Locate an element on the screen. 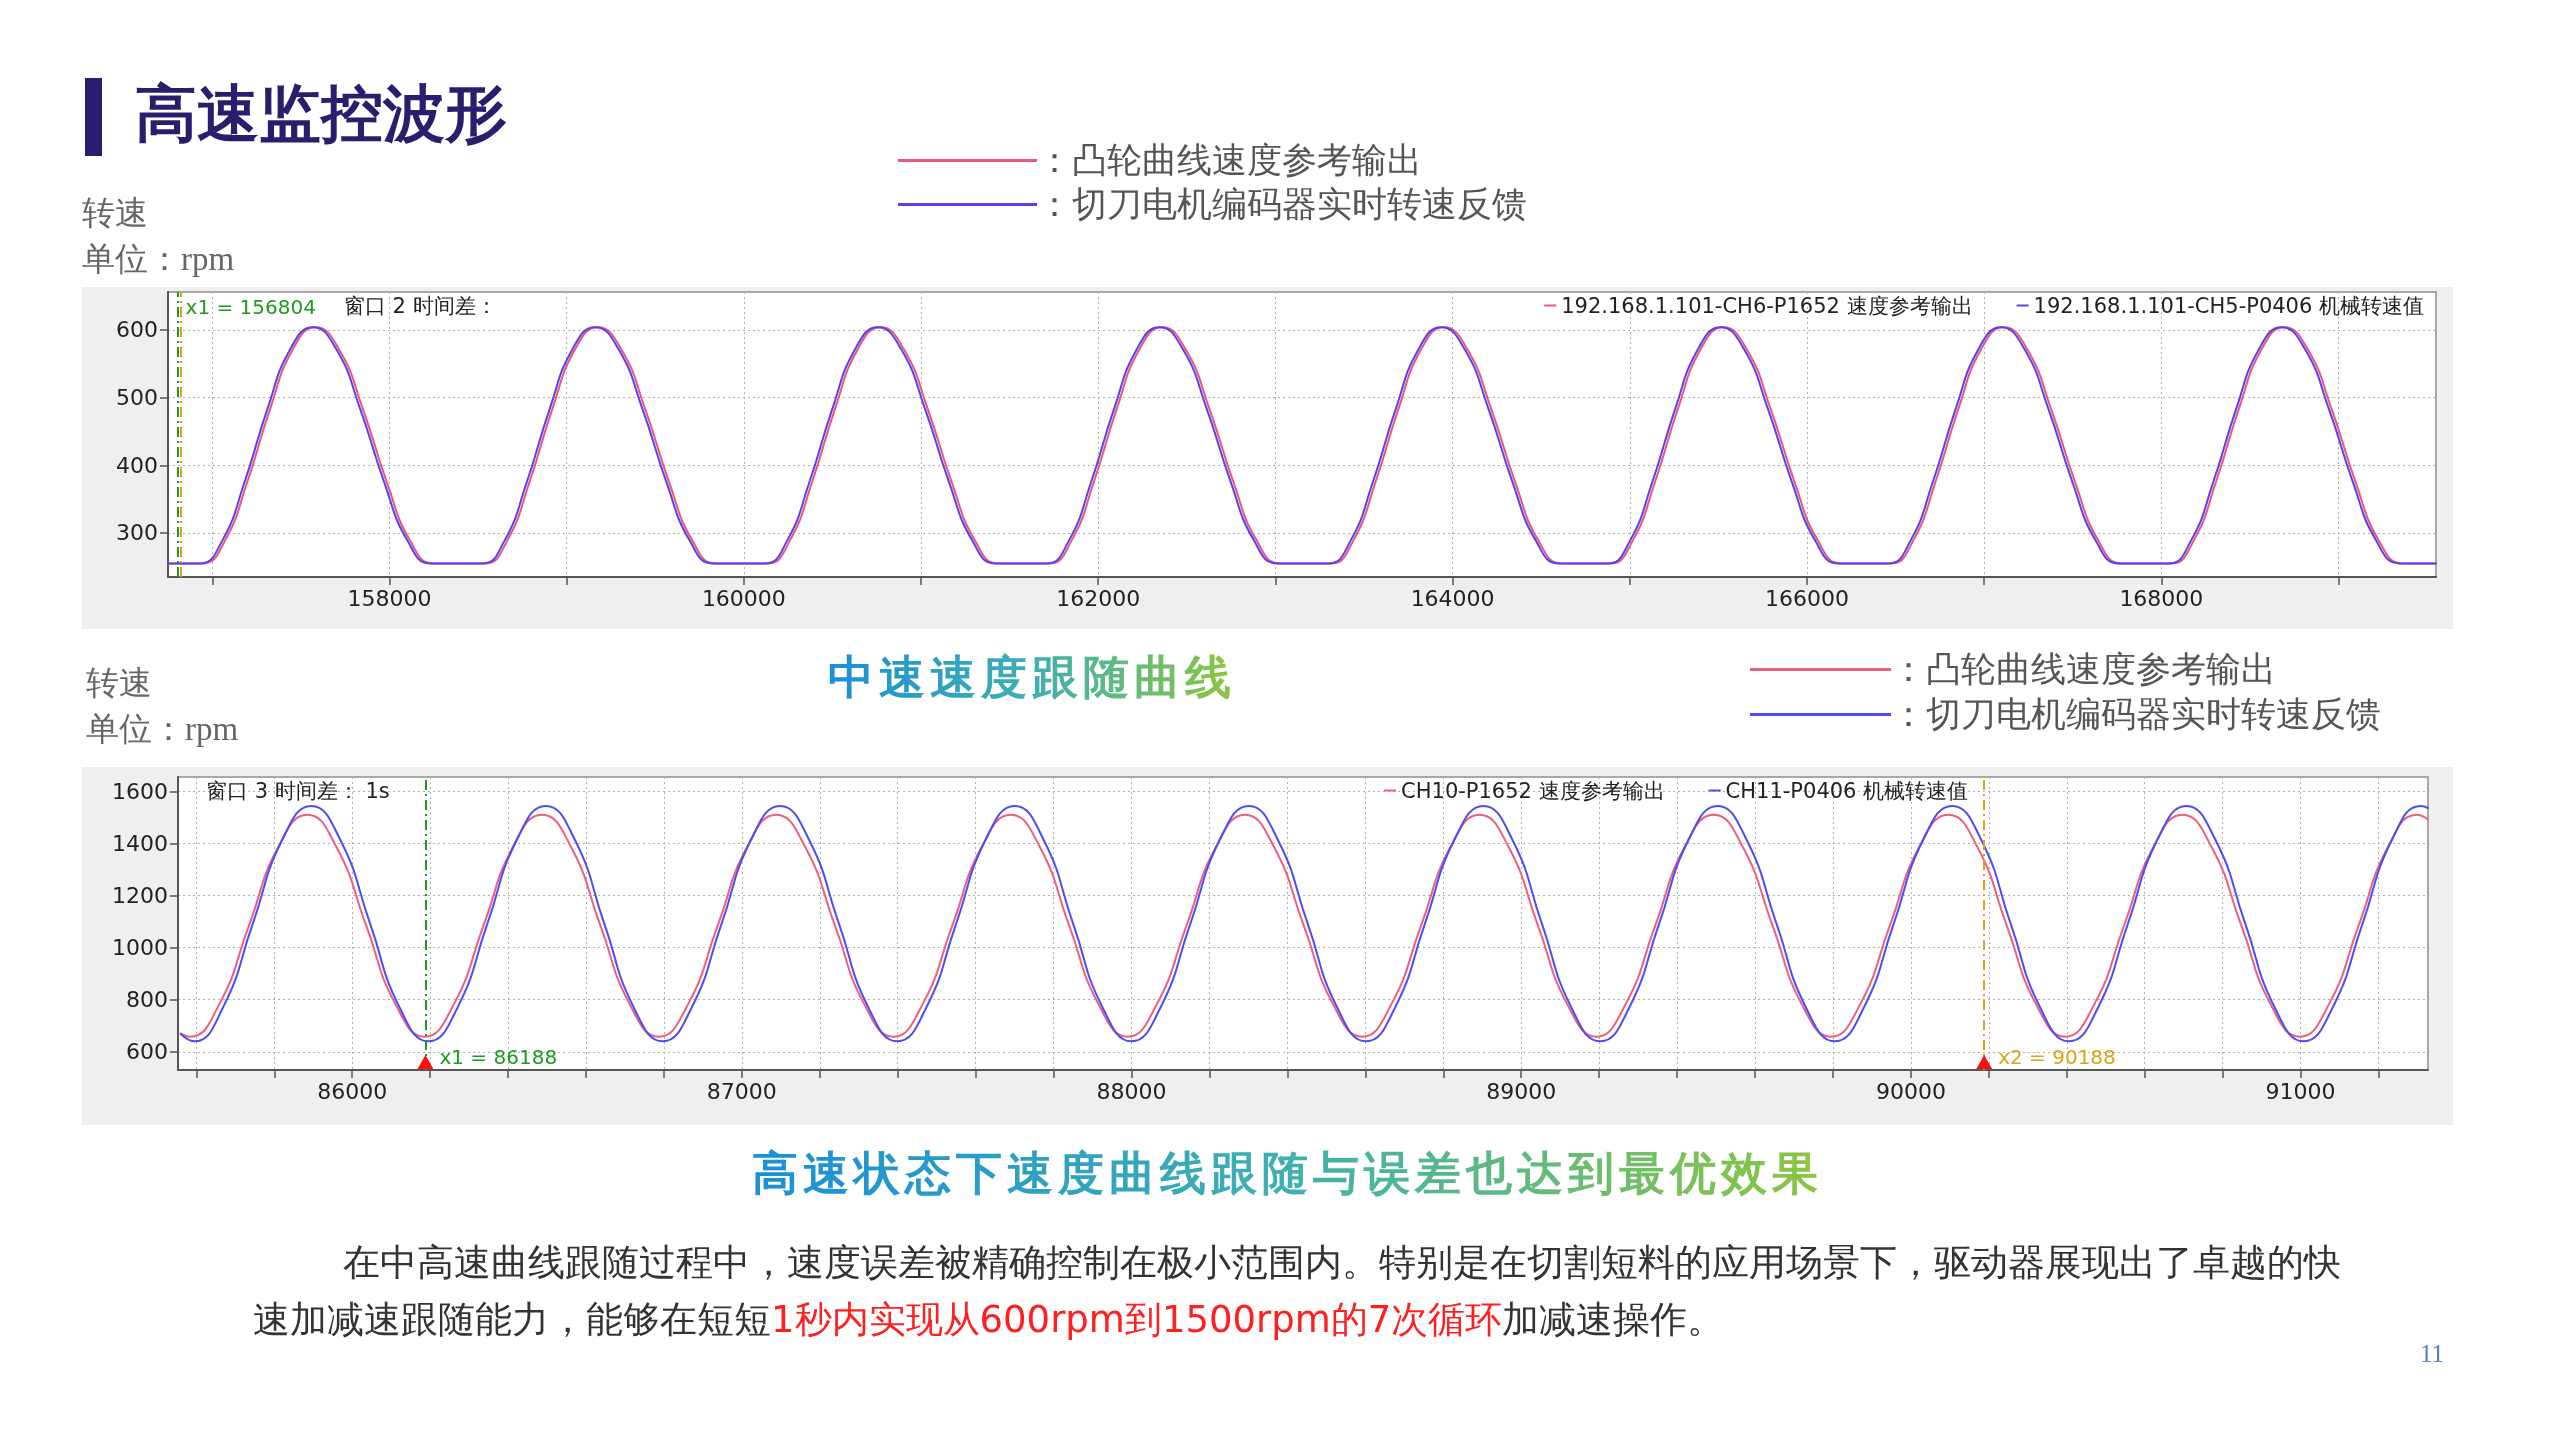 This screenshot has height=1440, width=2560. x-tick-label: 162000 is located at coordinates (1098, 598).